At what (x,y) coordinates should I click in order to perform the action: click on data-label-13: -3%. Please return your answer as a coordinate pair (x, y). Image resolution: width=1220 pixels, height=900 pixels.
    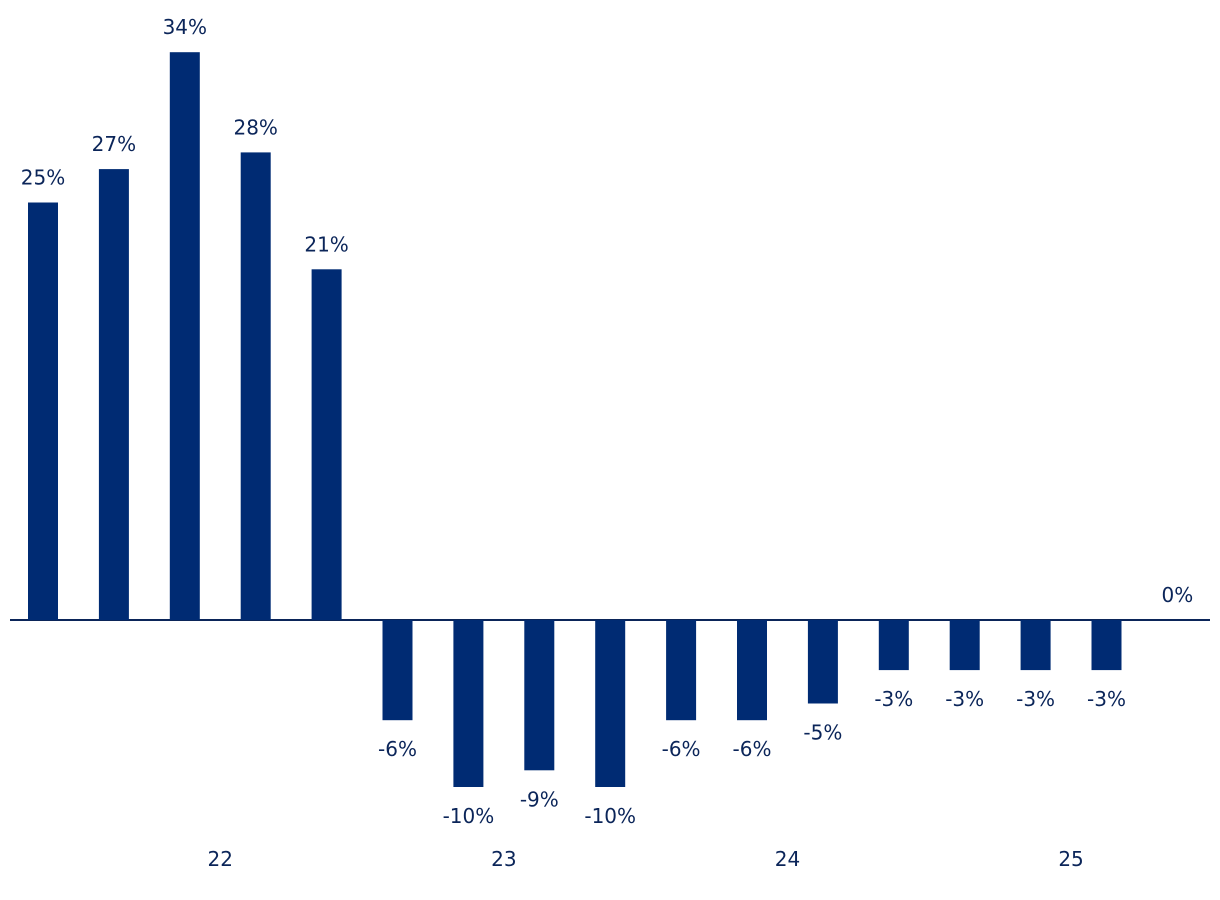
    Looking at the image, I should click on (893, 699).